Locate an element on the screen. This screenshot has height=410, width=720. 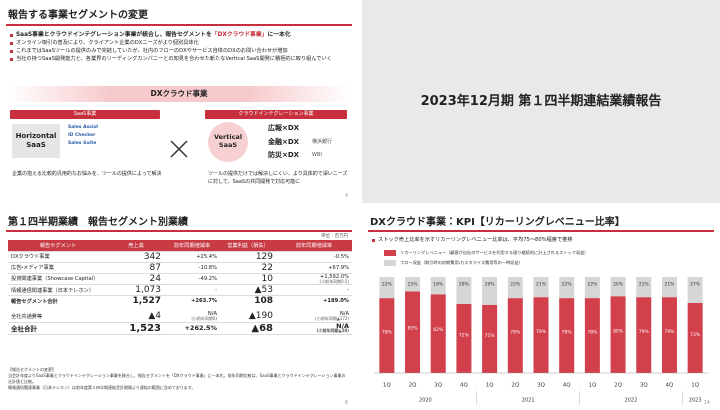
area: 防災×DX is located at coordinates (284, 155).